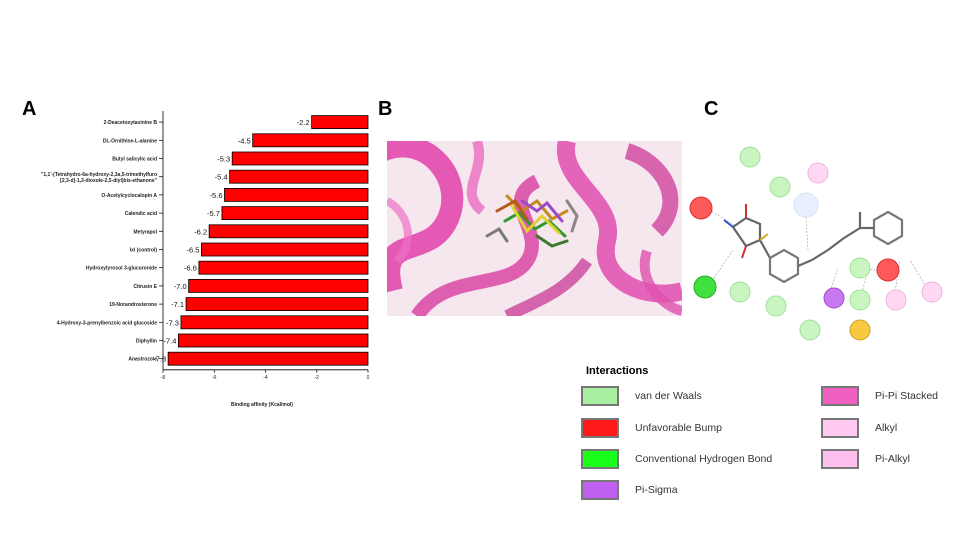 The image size is (957, 538). I want to click on bar-value-label: -6.5, so click(193, 250).